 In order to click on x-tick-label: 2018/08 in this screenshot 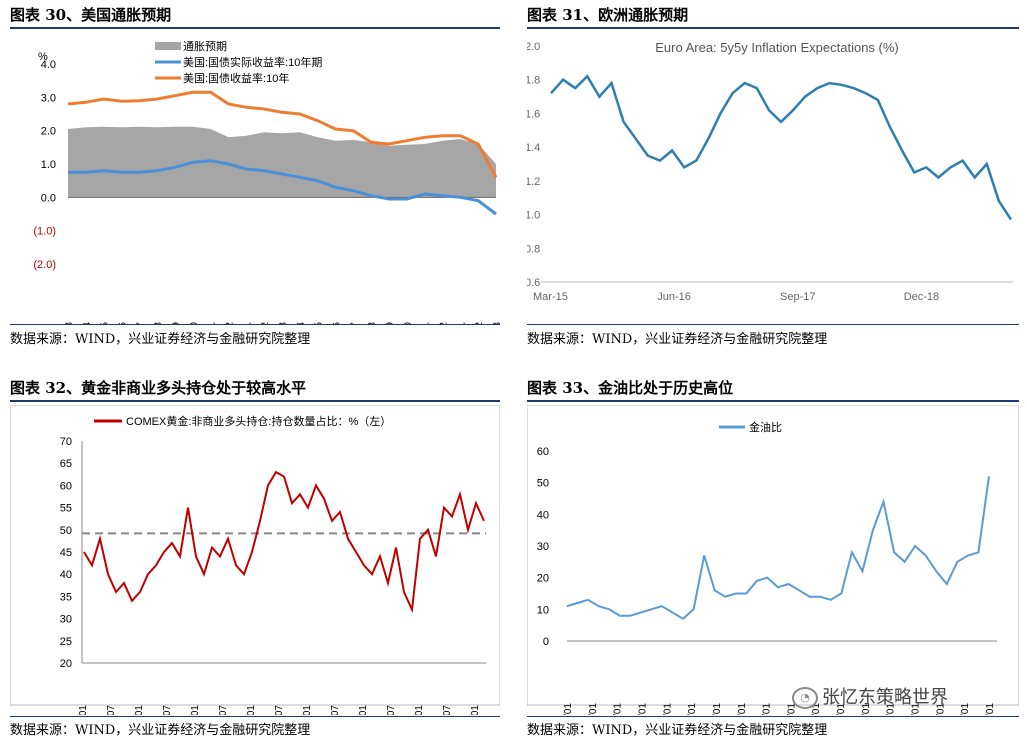, I will do `click(158, 323)`.